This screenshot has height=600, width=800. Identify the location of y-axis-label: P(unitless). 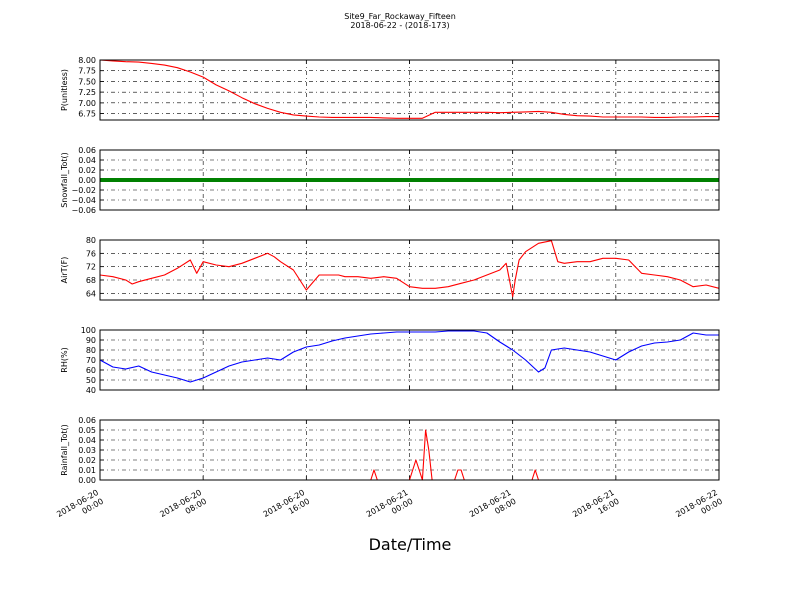
(64, 90).